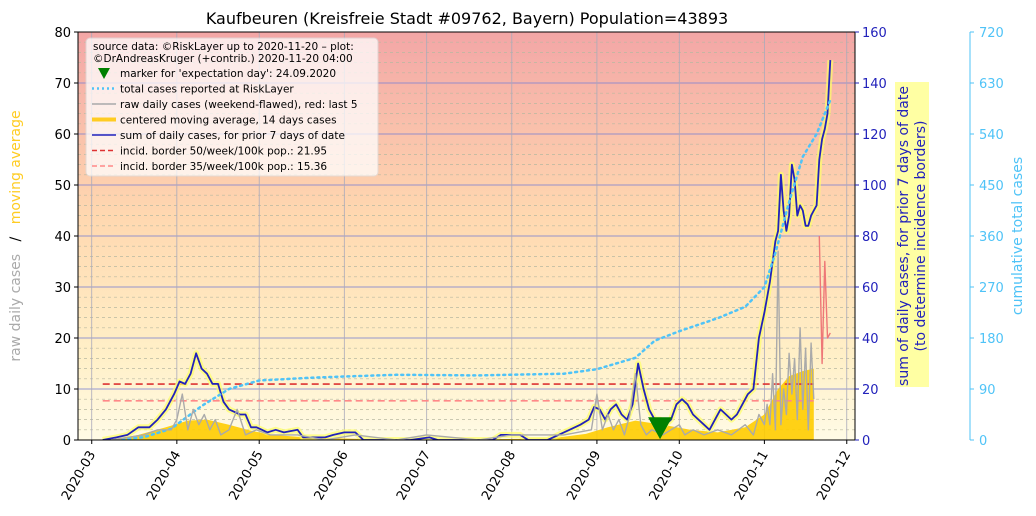  What do you see at coordinates (62, 84) in the screenshot?
I see `left-tick-label: 70` at bounding box center [62, 84].